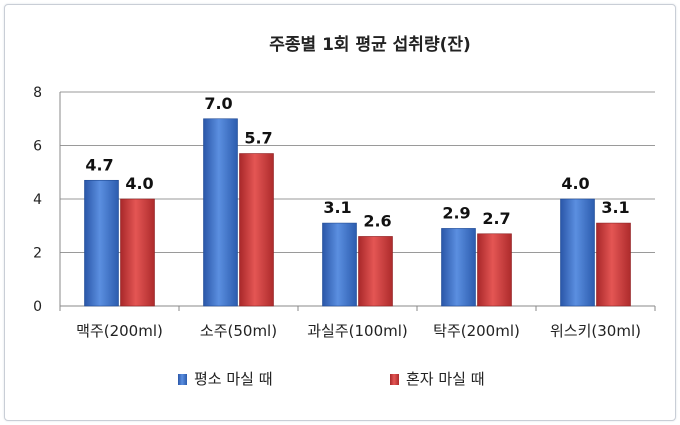  I want to click on legend-label: 혼자 마실 때, so click(445, 379).